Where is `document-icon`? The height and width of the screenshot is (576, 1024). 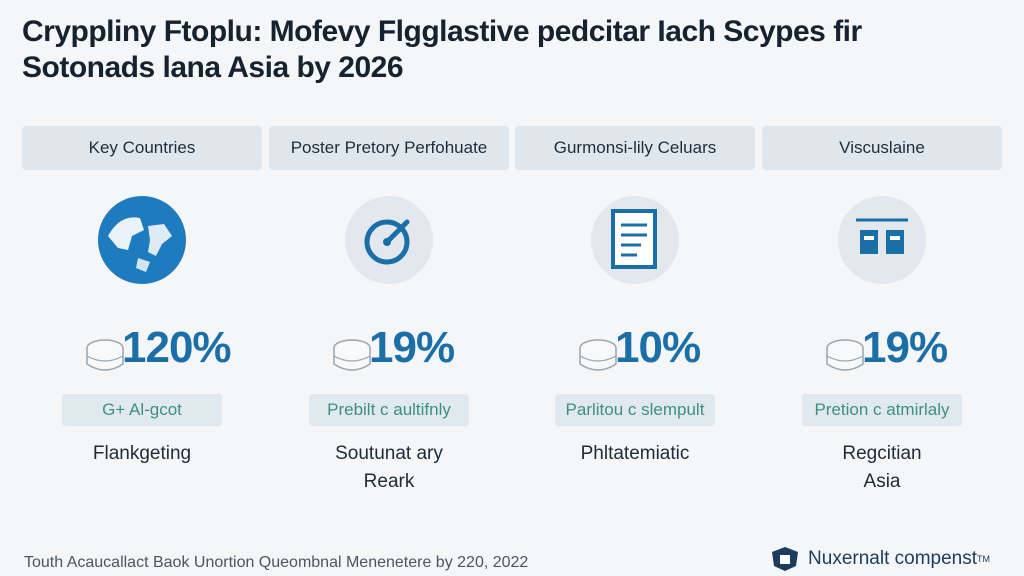 document-icon is located at coordinates (635, 240).